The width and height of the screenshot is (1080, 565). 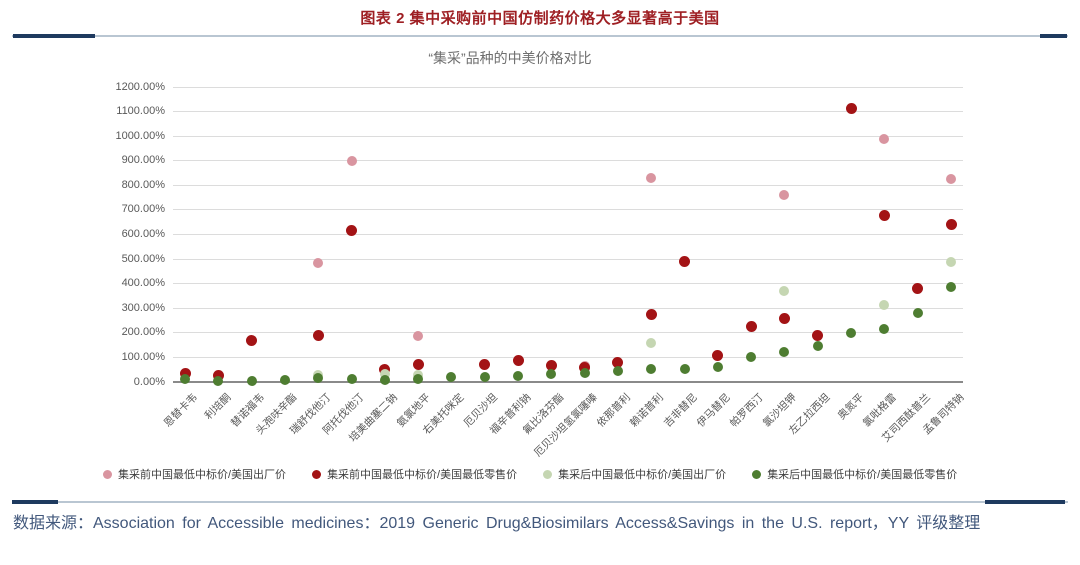 What do you see at coordinates (143, 283) in the screenshot?
I see `y-axis-tick-label: 400.00%` at bounding box center [143, 283].